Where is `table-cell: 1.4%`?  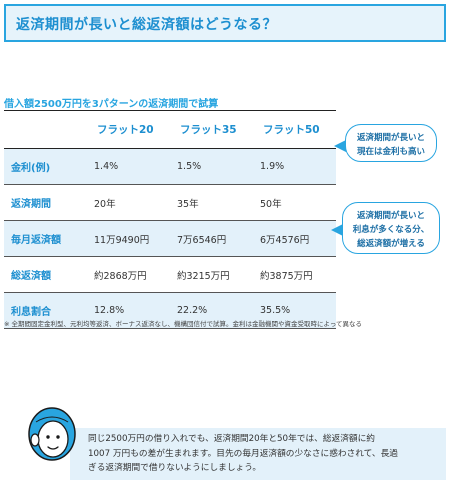
table-cell: 1.4% is located at coordinates (128, 166).